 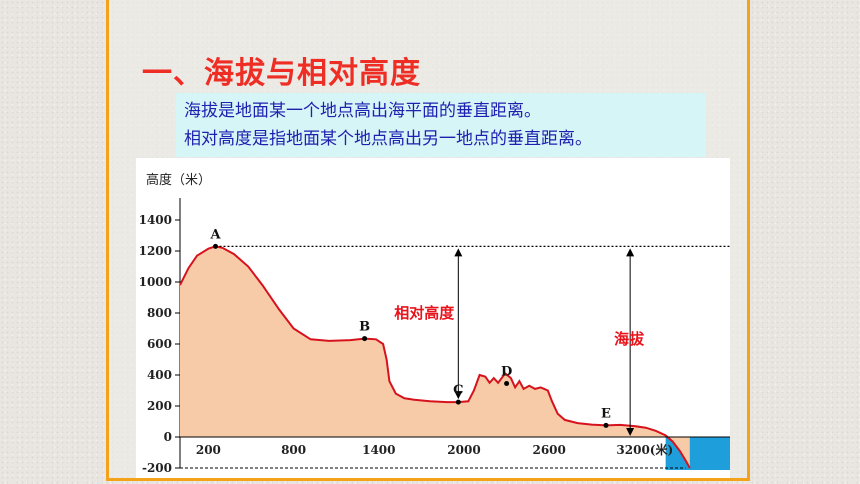 I want to click on y-tick-label: 200, so click(x=159, y=406).